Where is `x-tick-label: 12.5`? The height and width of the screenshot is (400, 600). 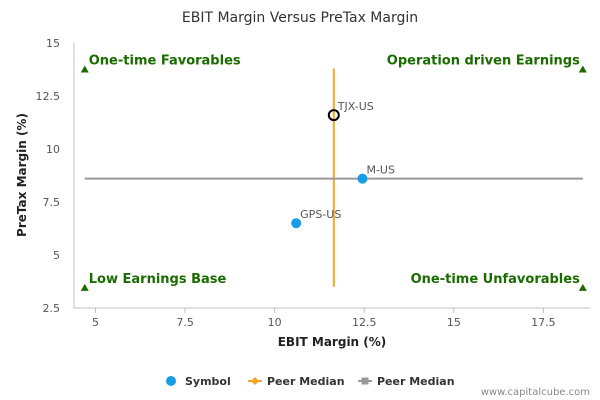 x-tick-label: 12.5 is located at coordinates (364, 322).